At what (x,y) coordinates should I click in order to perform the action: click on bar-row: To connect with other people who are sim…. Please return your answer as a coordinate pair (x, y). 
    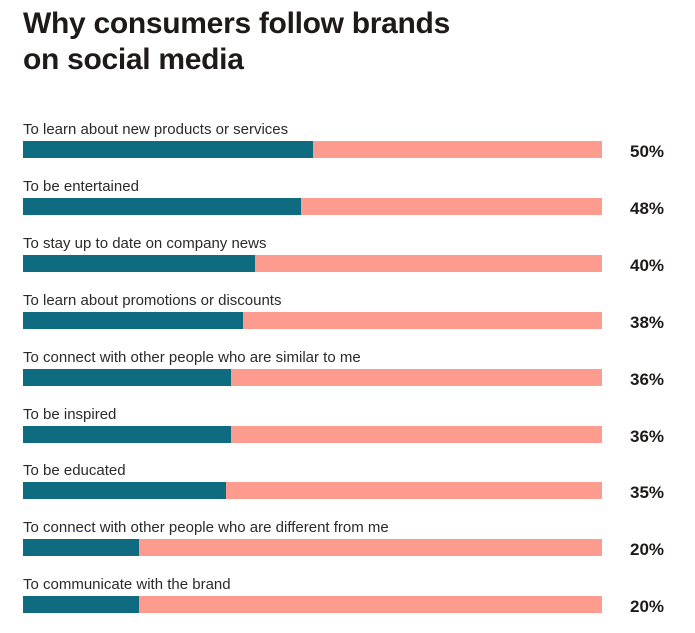
    Looking at the image, I should click on (347, 377).